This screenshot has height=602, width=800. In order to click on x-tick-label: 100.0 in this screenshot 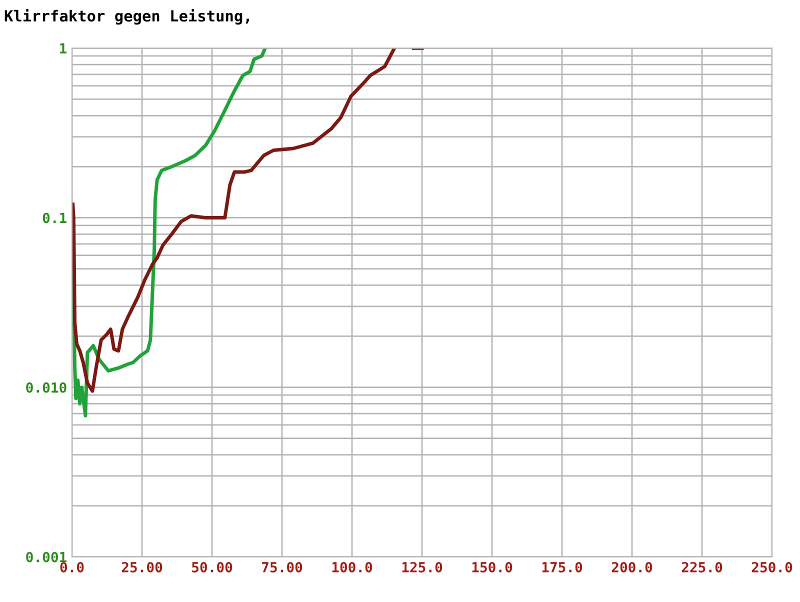, I will do `click(352, 567)`.